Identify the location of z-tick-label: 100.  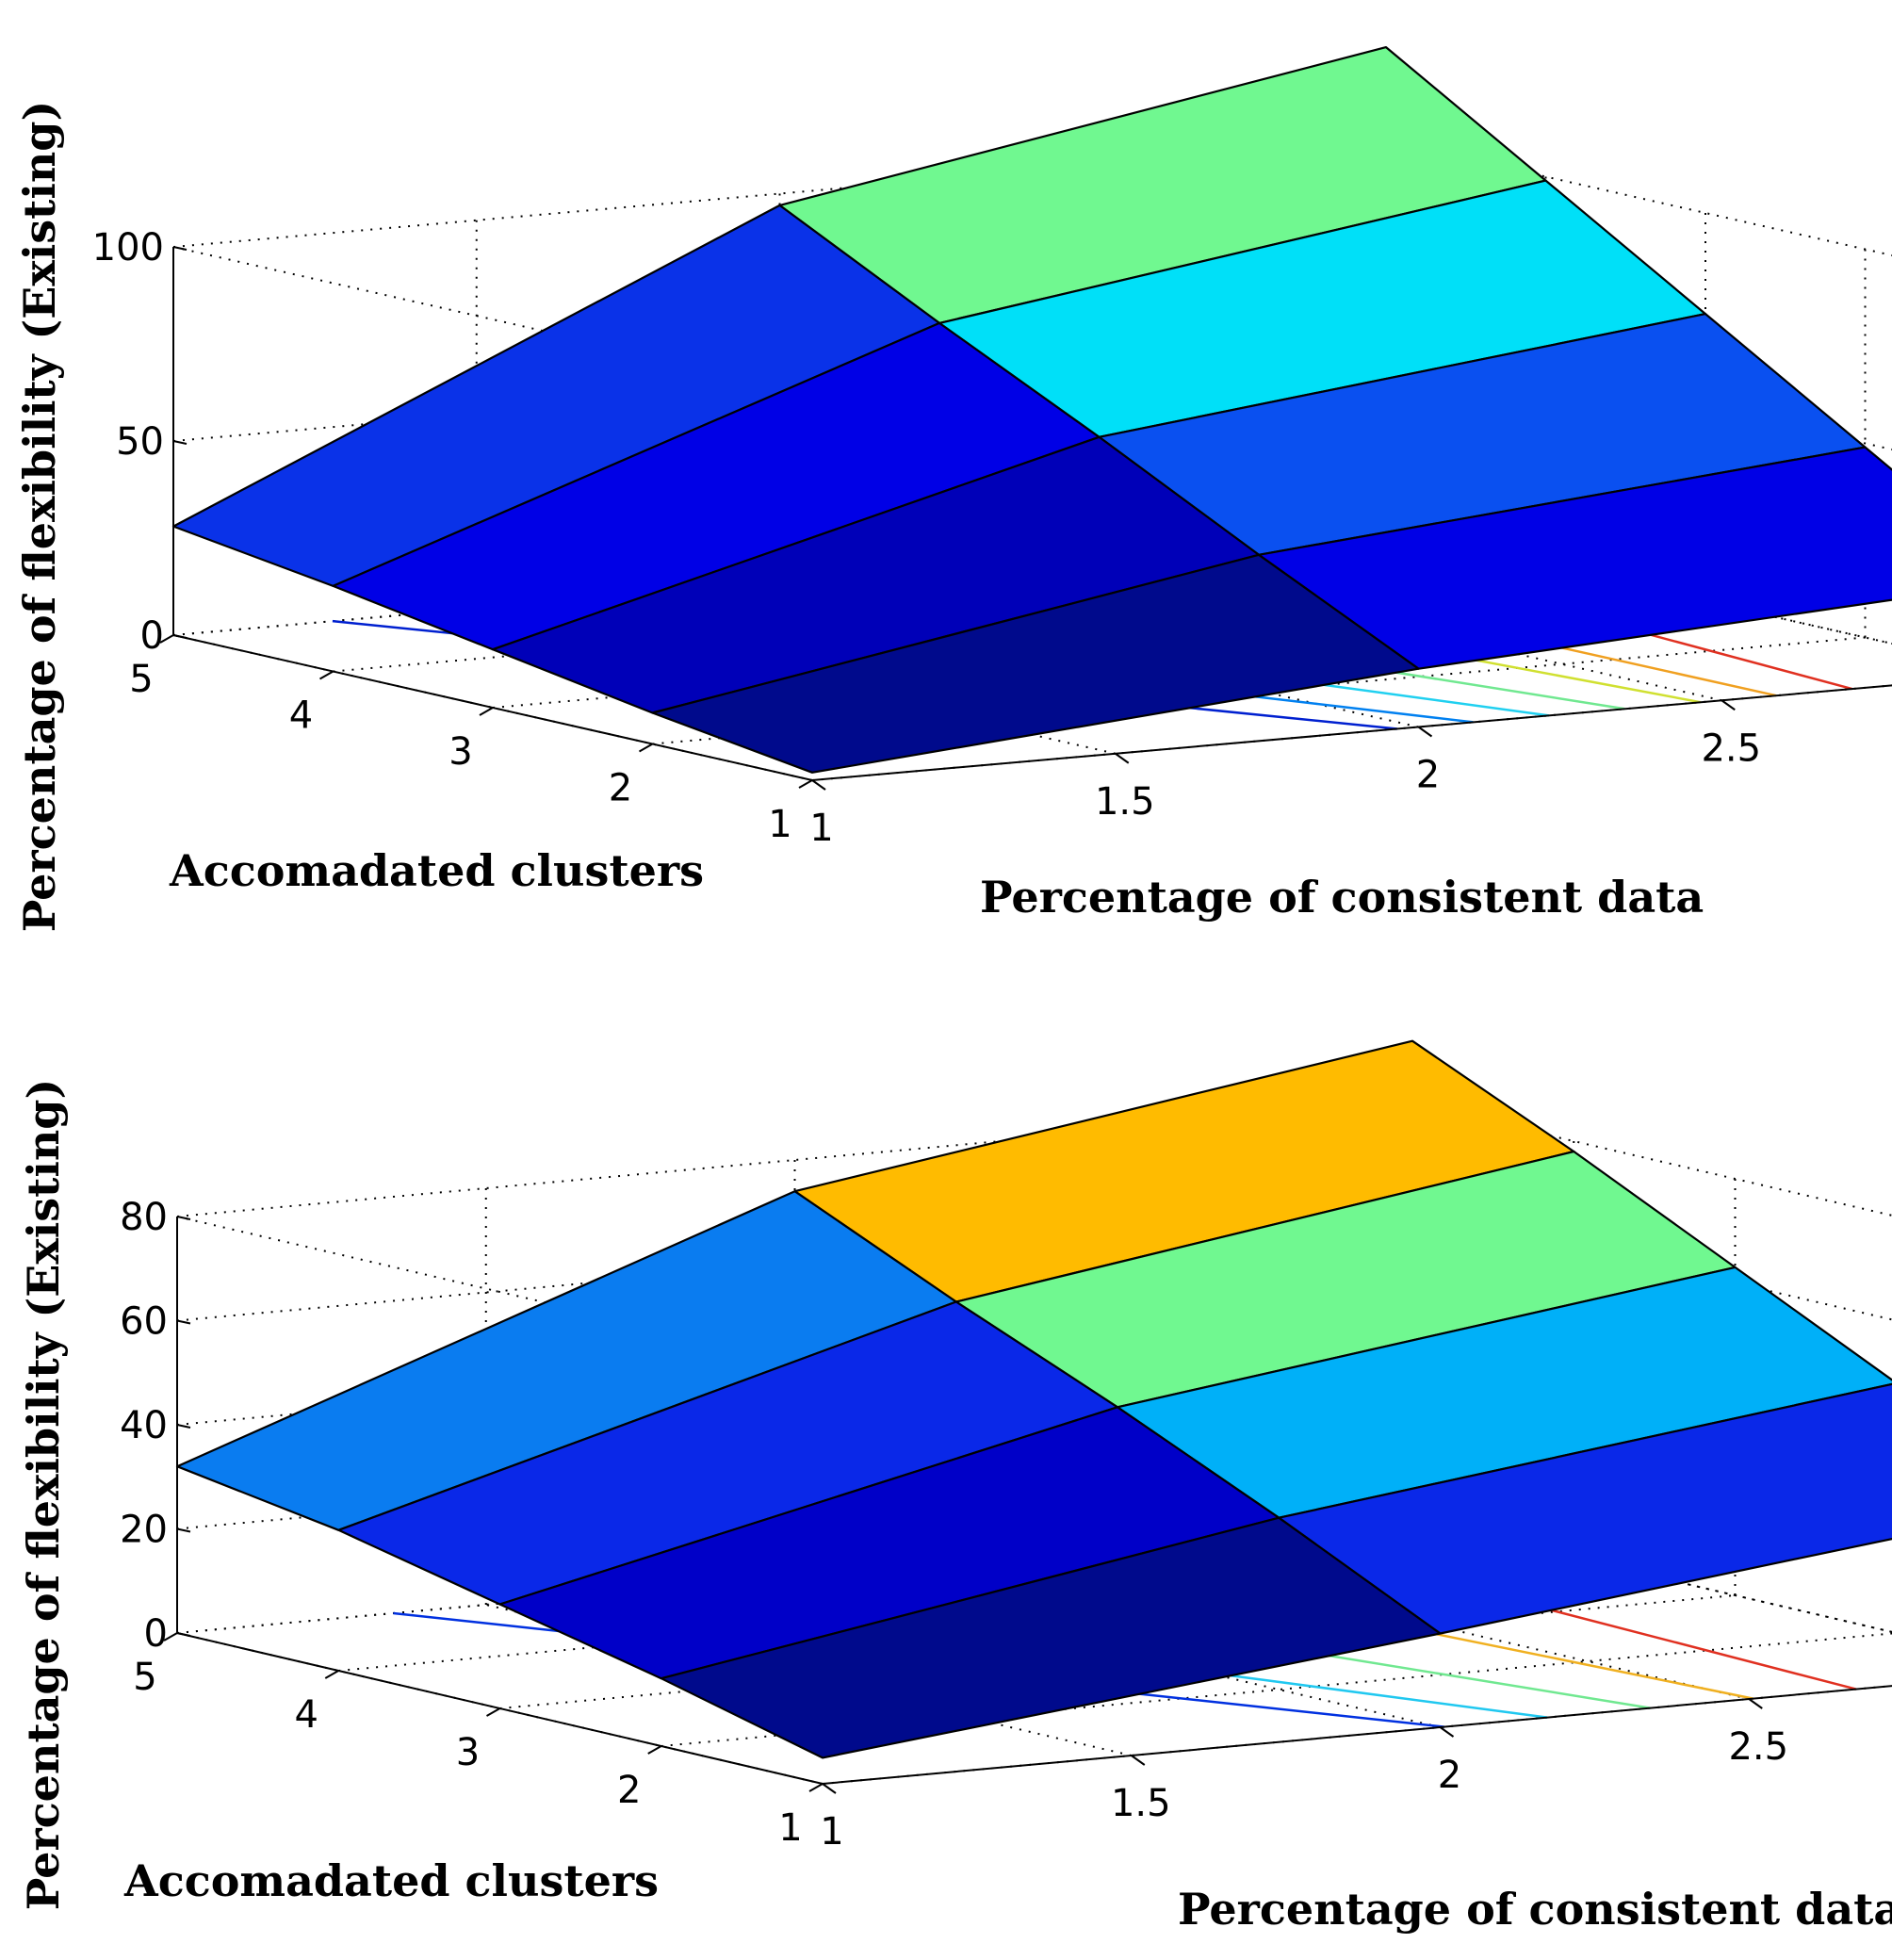
(128, 248).